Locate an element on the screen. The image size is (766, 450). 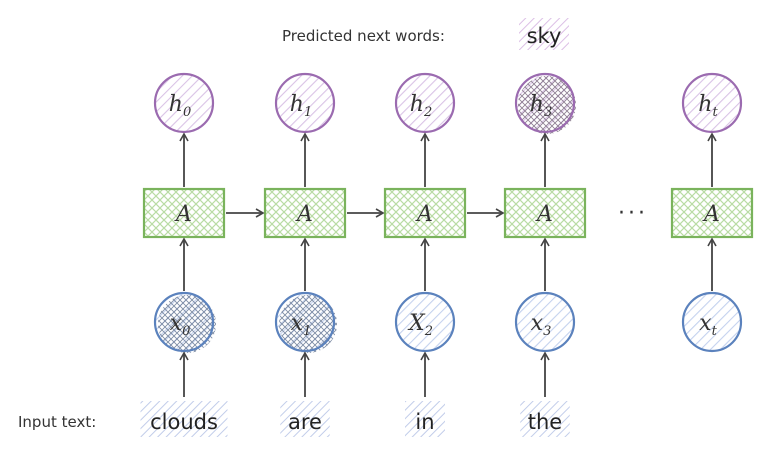
rnn-cell-3: A is located at coordinates (545, 213).